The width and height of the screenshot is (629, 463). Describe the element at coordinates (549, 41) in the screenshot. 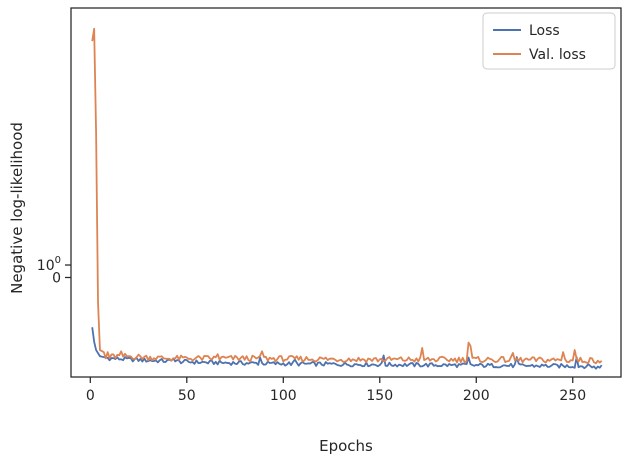

I see `legend: Loss Val. loss` at that location.